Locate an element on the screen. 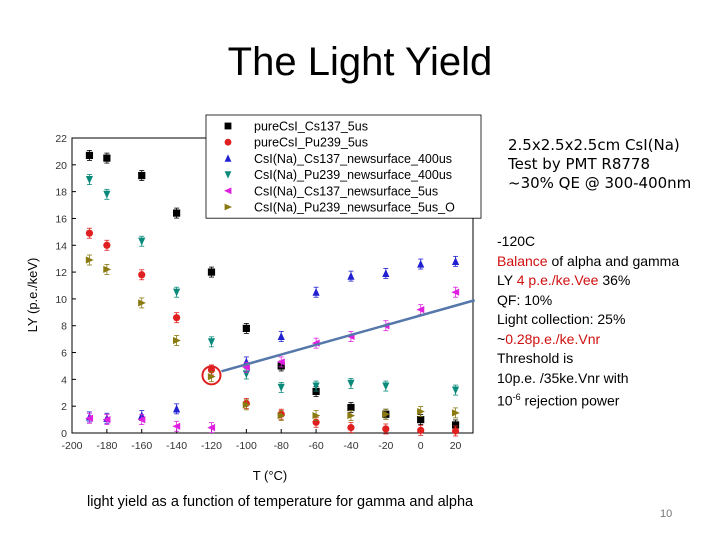  x-axis-label: T (°C) is located at coordinates (270, 475).